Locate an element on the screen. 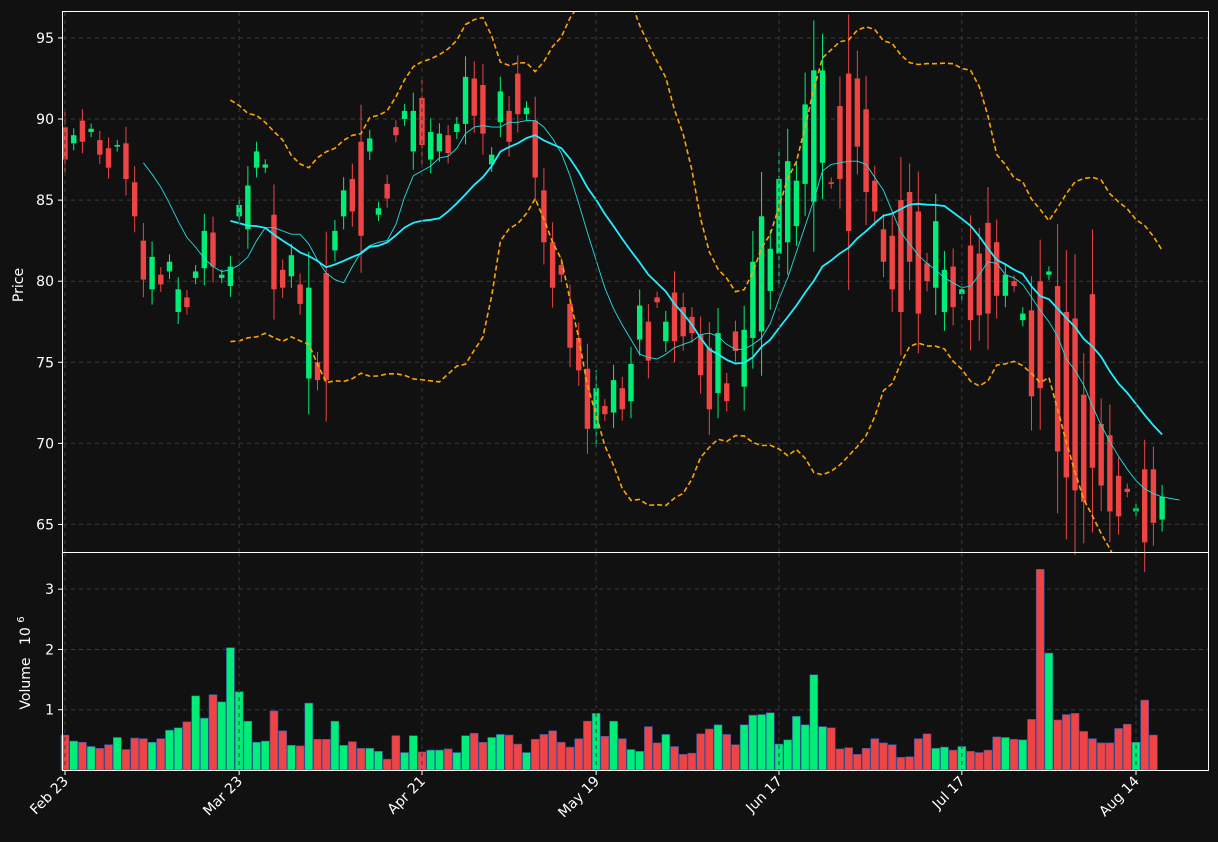  volume-tick-label: 2 is located at coordinates (49, 650).